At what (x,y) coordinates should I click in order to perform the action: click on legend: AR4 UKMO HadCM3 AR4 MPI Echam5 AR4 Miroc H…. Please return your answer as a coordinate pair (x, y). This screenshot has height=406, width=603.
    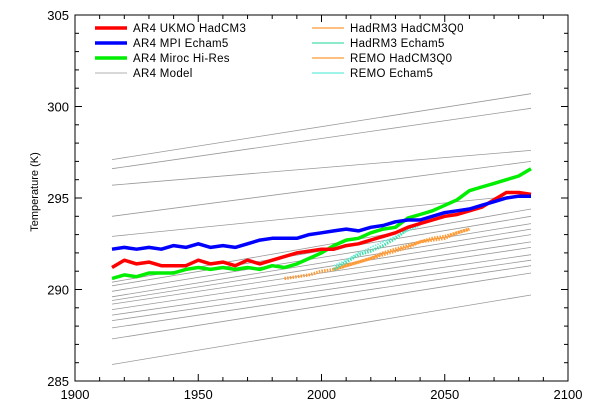
    Looking at the image, I should click on (279, 51).